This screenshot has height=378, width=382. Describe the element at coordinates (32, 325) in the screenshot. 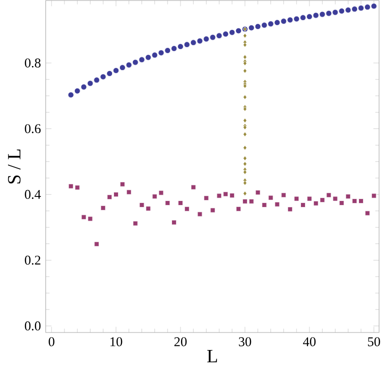

I see `y-tick-label: 0.0` at that location.